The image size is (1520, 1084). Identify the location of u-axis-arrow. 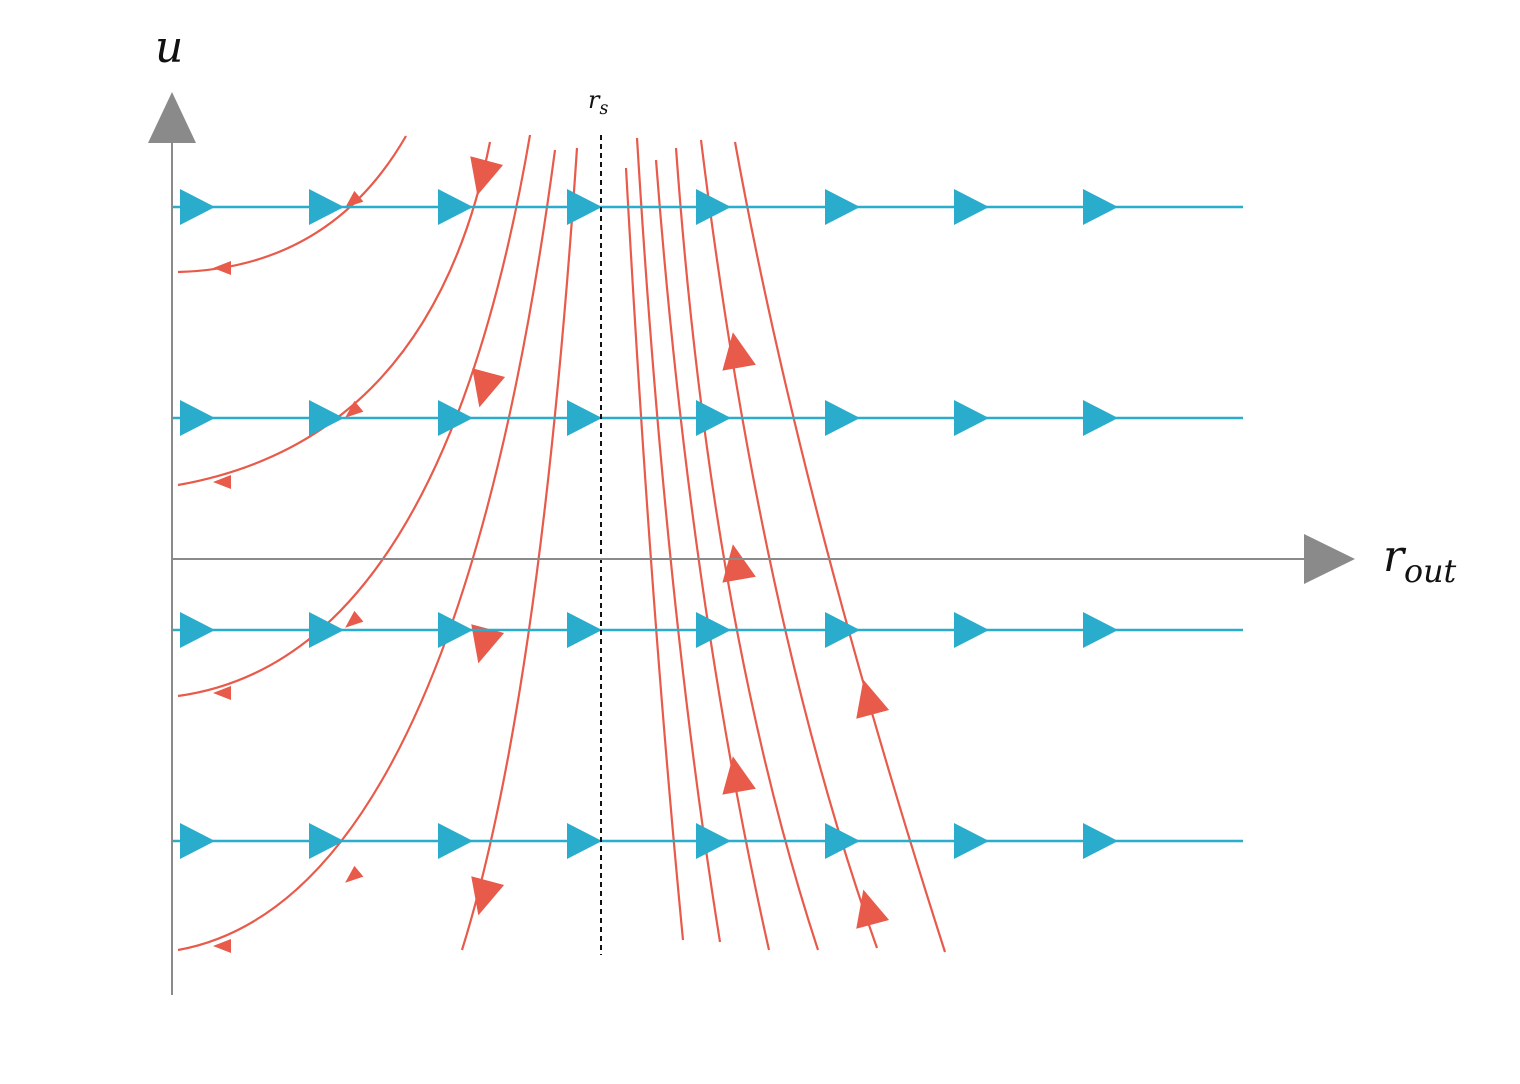
(172, 117).